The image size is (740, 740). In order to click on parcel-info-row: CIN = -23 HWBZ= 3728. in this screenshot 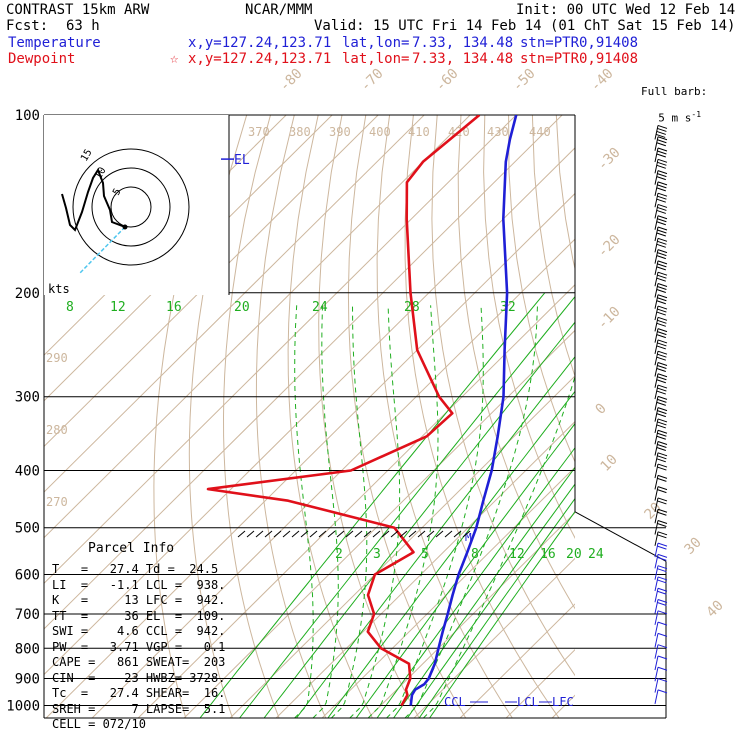, I will do `click(139, 677)`.